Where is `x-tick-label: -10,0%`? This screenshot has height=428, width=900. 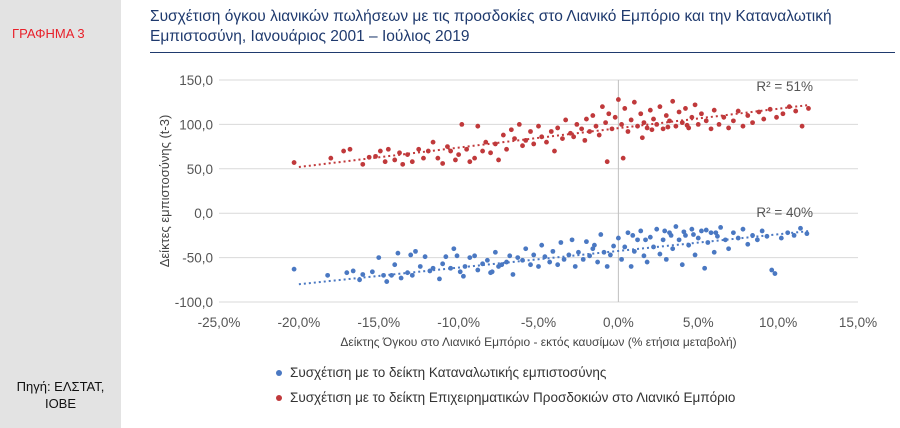
x-tick-label: -10,0% is located at coordinates (458, 322).